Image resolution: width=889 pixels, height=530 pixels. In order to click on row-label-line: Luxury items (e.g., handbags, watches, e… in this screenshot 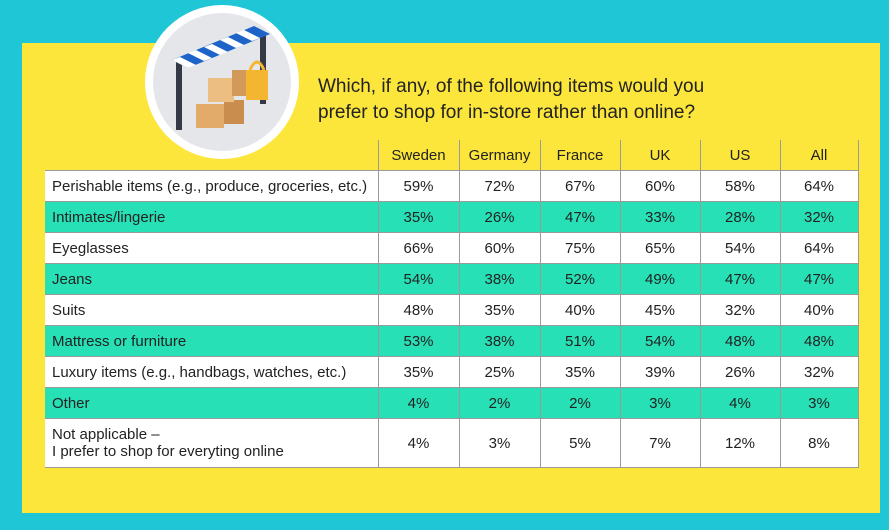, I will do `click(199, 372)`.